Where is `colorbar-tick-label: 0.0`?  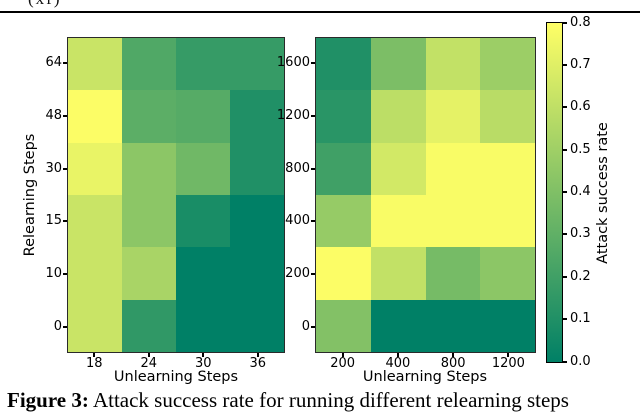
colorbar-tick-label: 0.0 is located at coordinates (580, 361).